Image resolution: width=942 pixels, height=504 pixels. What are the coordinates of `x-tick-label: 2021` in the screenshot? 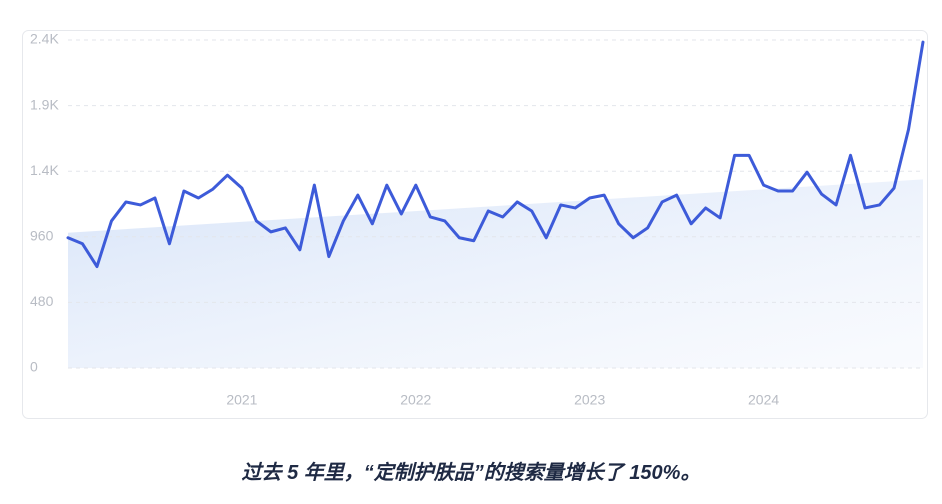 It's located at (241, 400).